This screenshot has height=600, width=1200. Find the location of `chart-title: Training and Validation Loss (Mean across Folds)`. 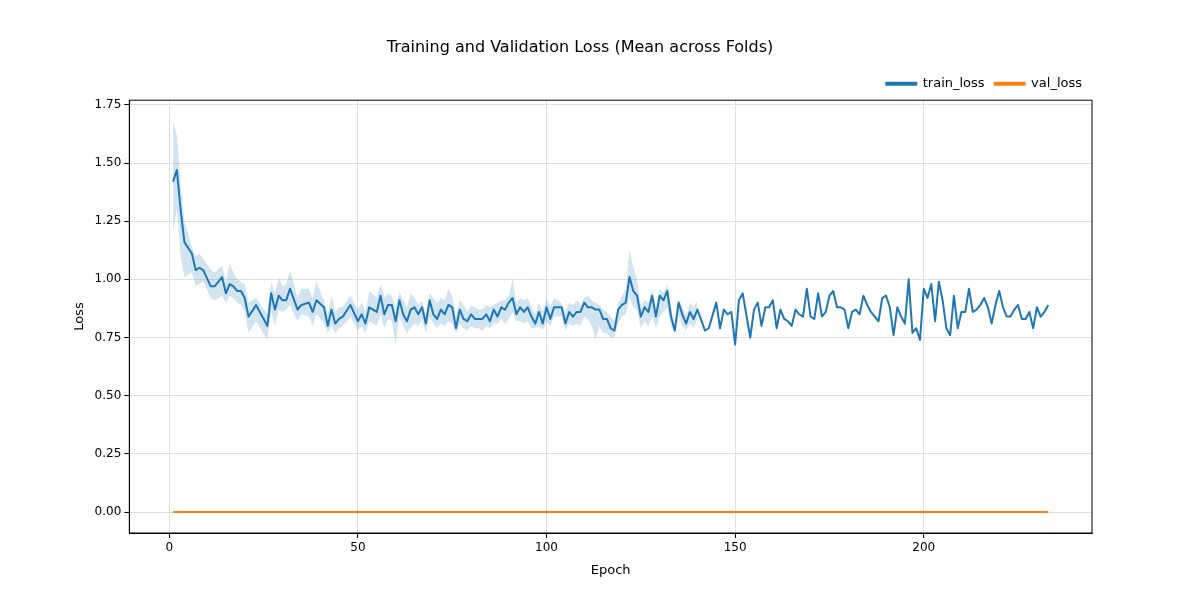

chart-title: Training and Validation Loss (Mean across Folds) is located at coordinates (579, 46).